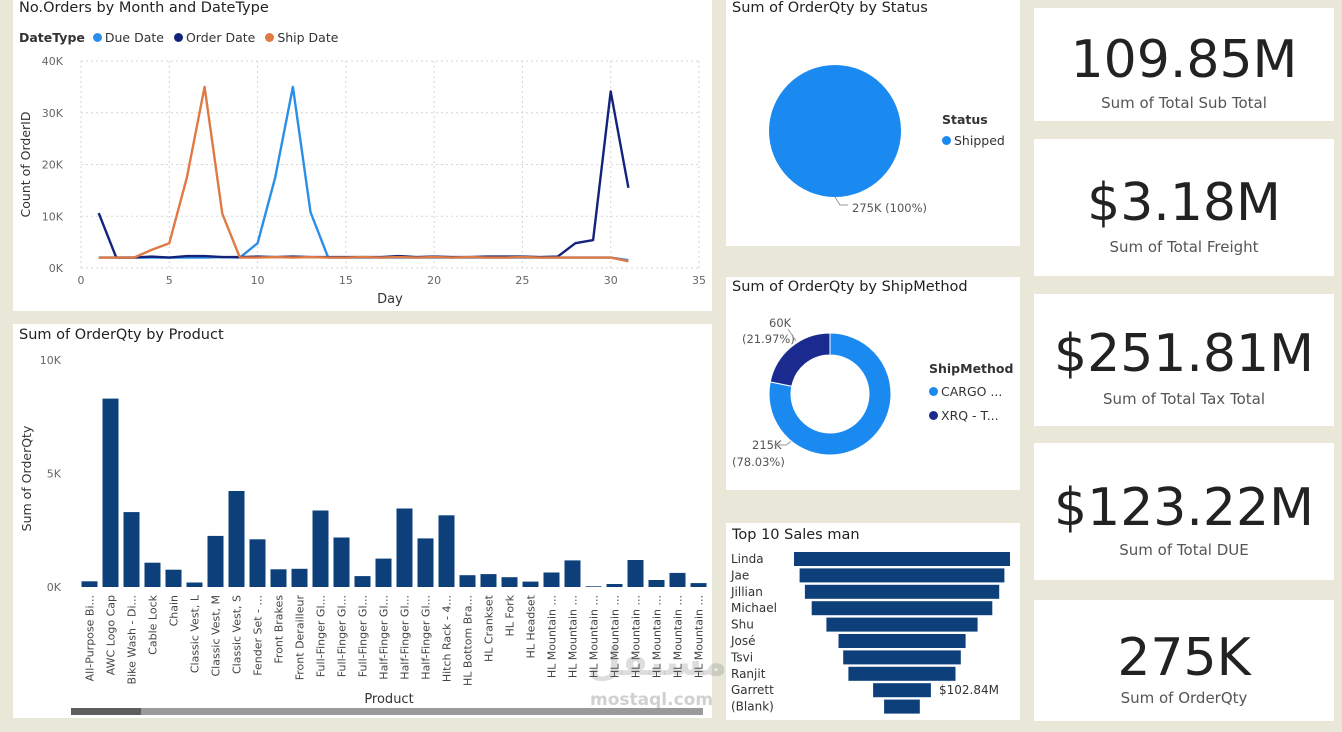 The image size is (1342, 732). What do you see at coordinates (54, 587) in the screenshot?
I see `y-tick-label: 0K` at bounding box center [54, 587].